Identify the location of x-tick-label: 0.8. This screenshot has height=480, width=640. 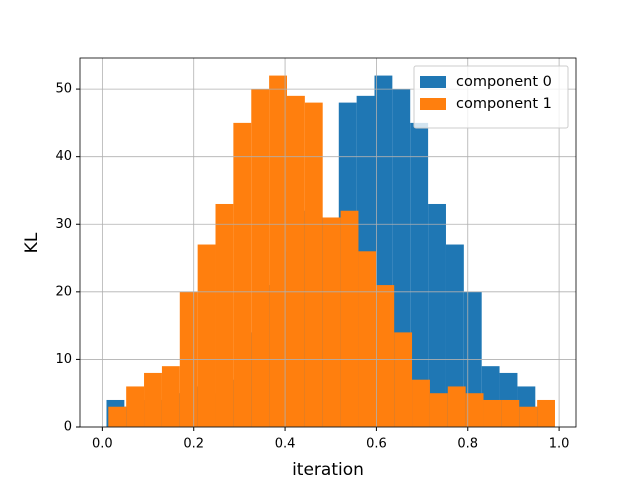
(467, 444).